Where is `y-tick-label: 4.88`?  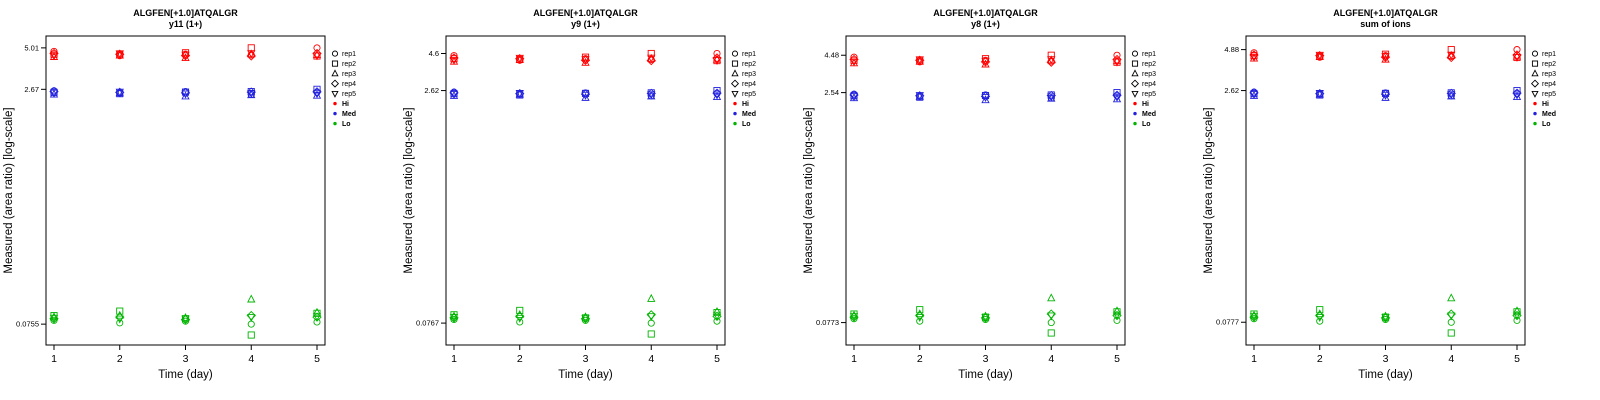
y-tick-label: 4.88 is located at coordinates (1231, 49).